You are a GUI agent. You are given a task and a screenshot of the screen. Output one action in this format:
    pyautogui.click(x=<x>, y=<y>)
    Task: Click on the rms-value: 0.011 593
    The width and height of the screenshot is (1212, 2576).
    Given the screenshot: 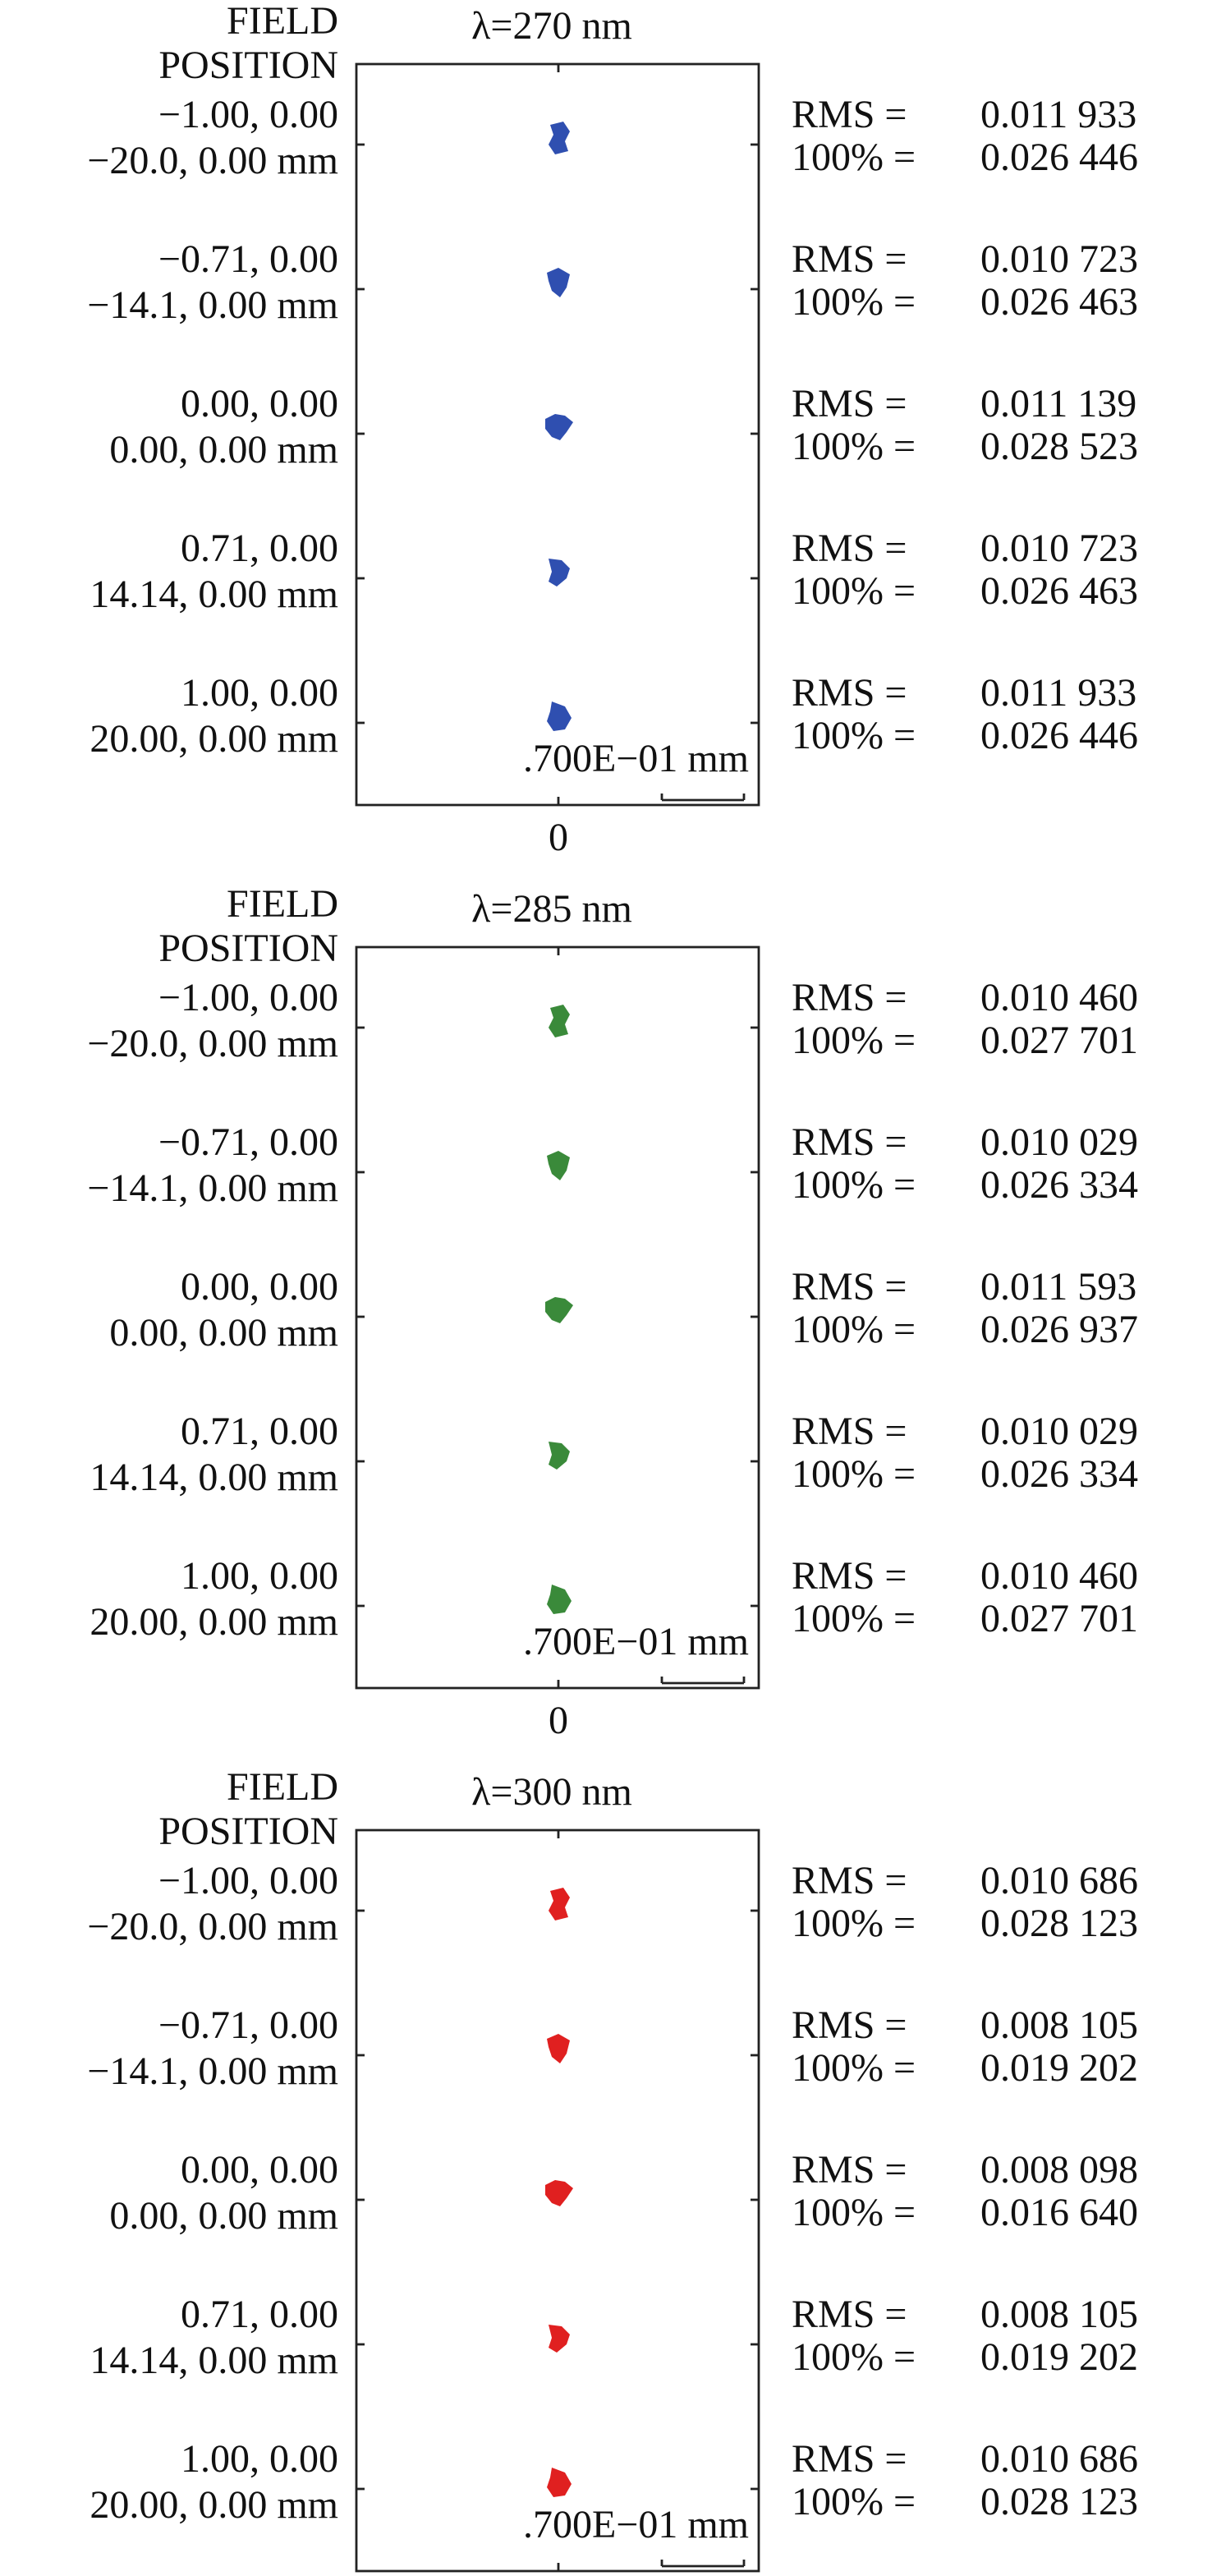 What is the action you would take?
    pyautogui.click(x=1058, y=1287)
    